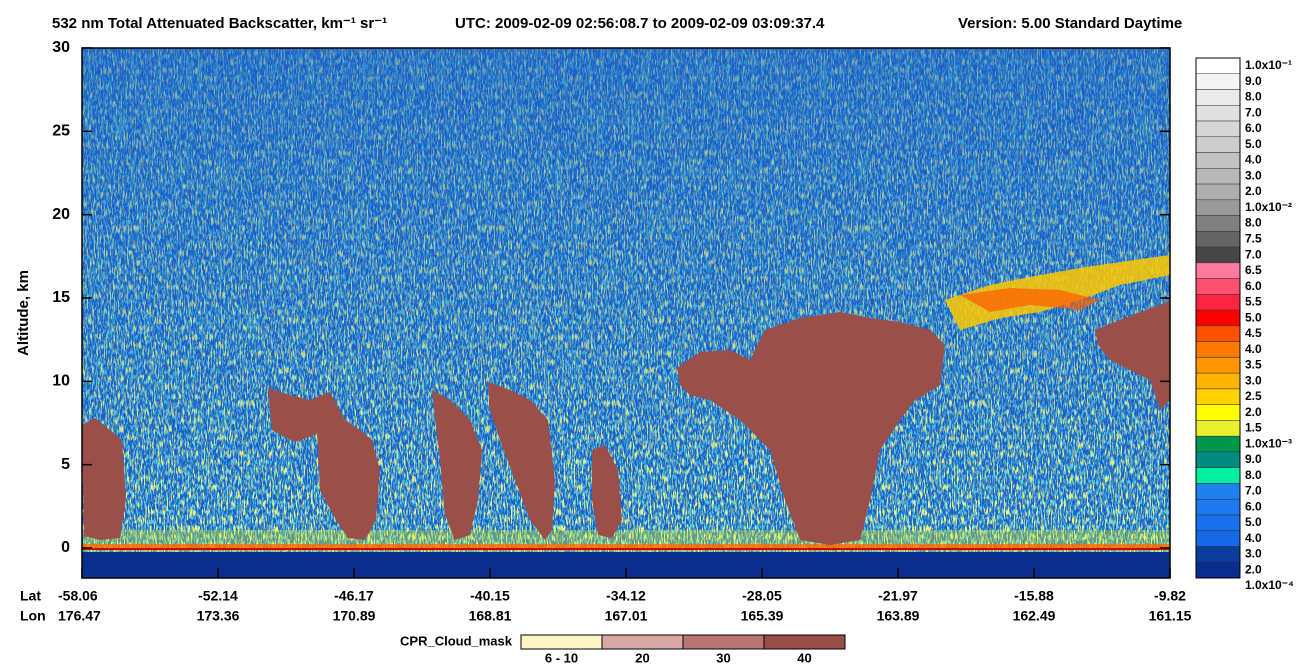 The height and width of the screenshot is (672, 1300). Describe the element at coordinates (61, 214) in the screenshot. I see `y-tick-label: 20` at that location.